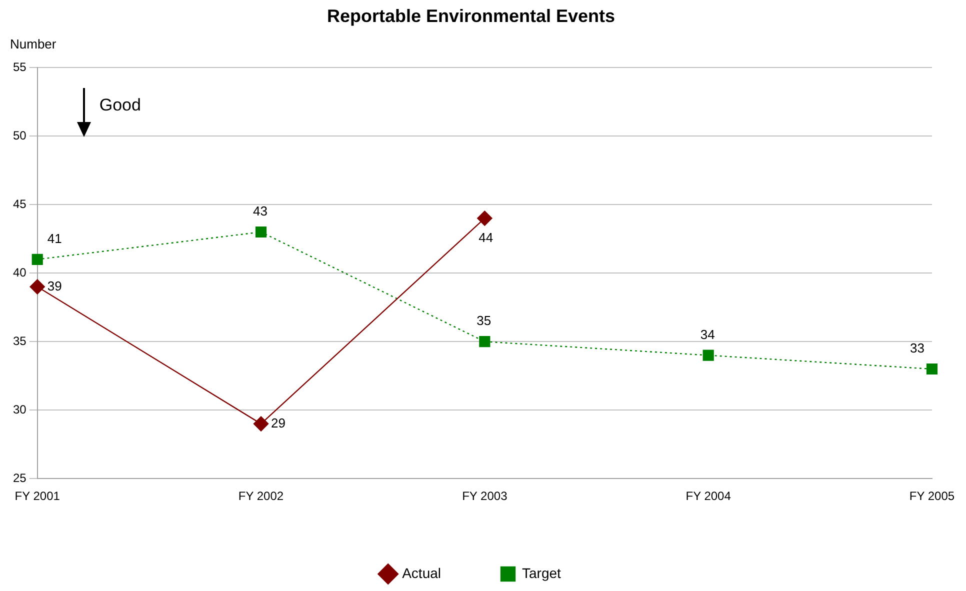  I want to click on data-label: 35, so click(484, 320).